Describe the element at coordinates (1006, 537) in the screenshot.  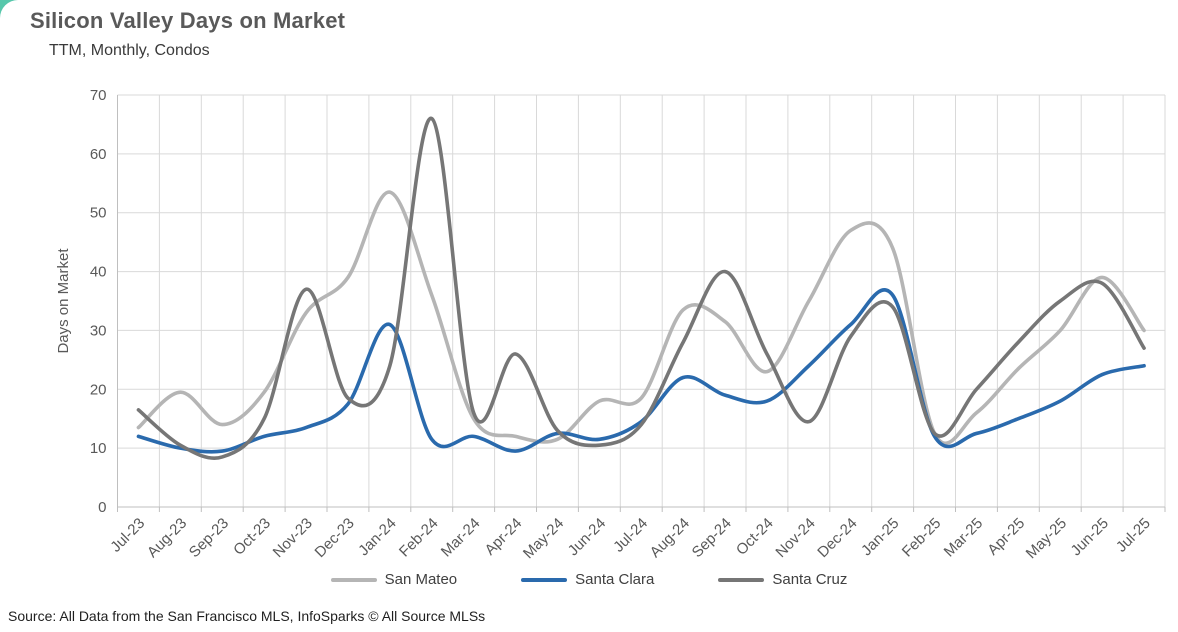
I see `x-tick-label: Apr-25` at that location.